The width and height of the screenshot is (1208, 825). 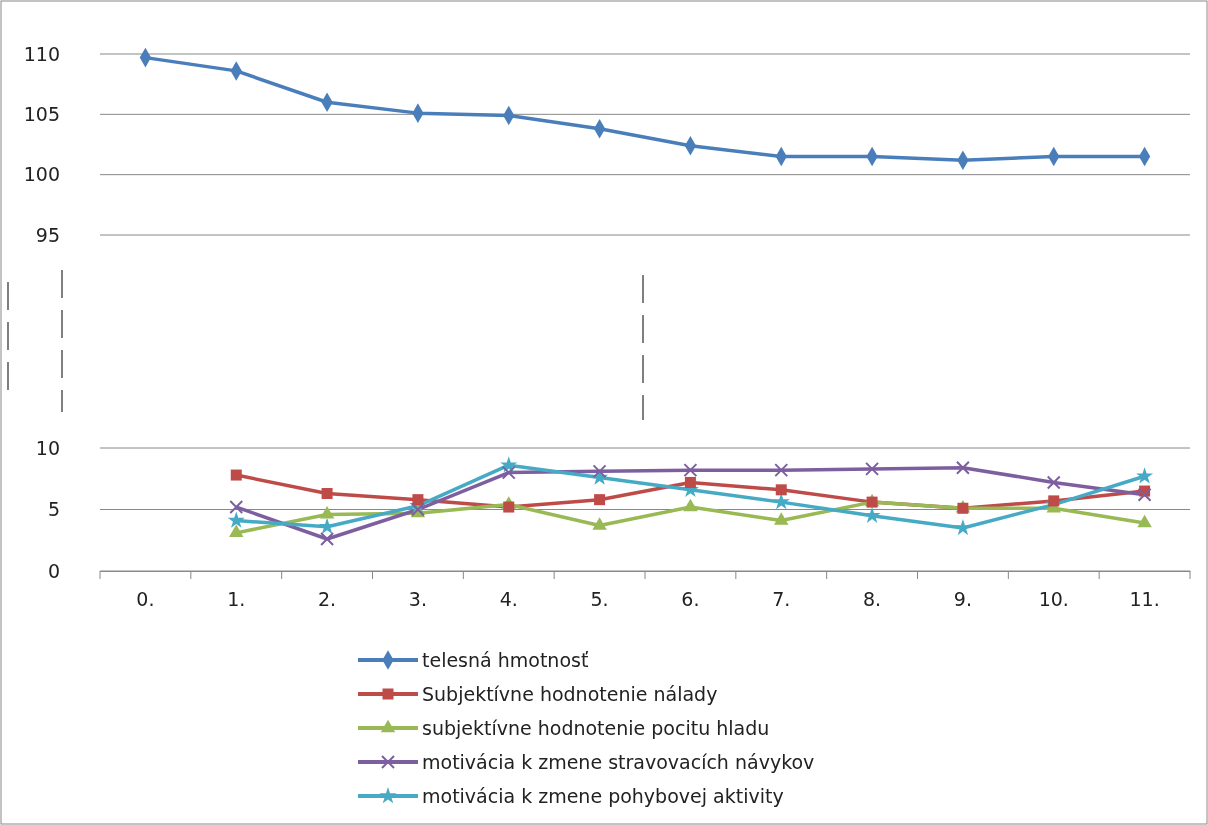 I want to click on legend-label: subjektívne hodnotenie pocitu hladu, so click(x=596, y=728).